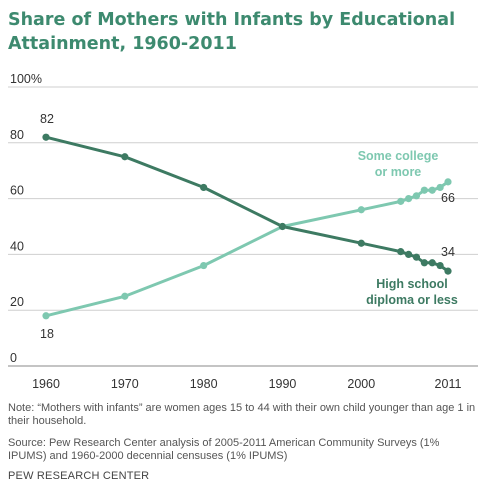  I want to click on x-tick-label: 1960, so click(46, 384).